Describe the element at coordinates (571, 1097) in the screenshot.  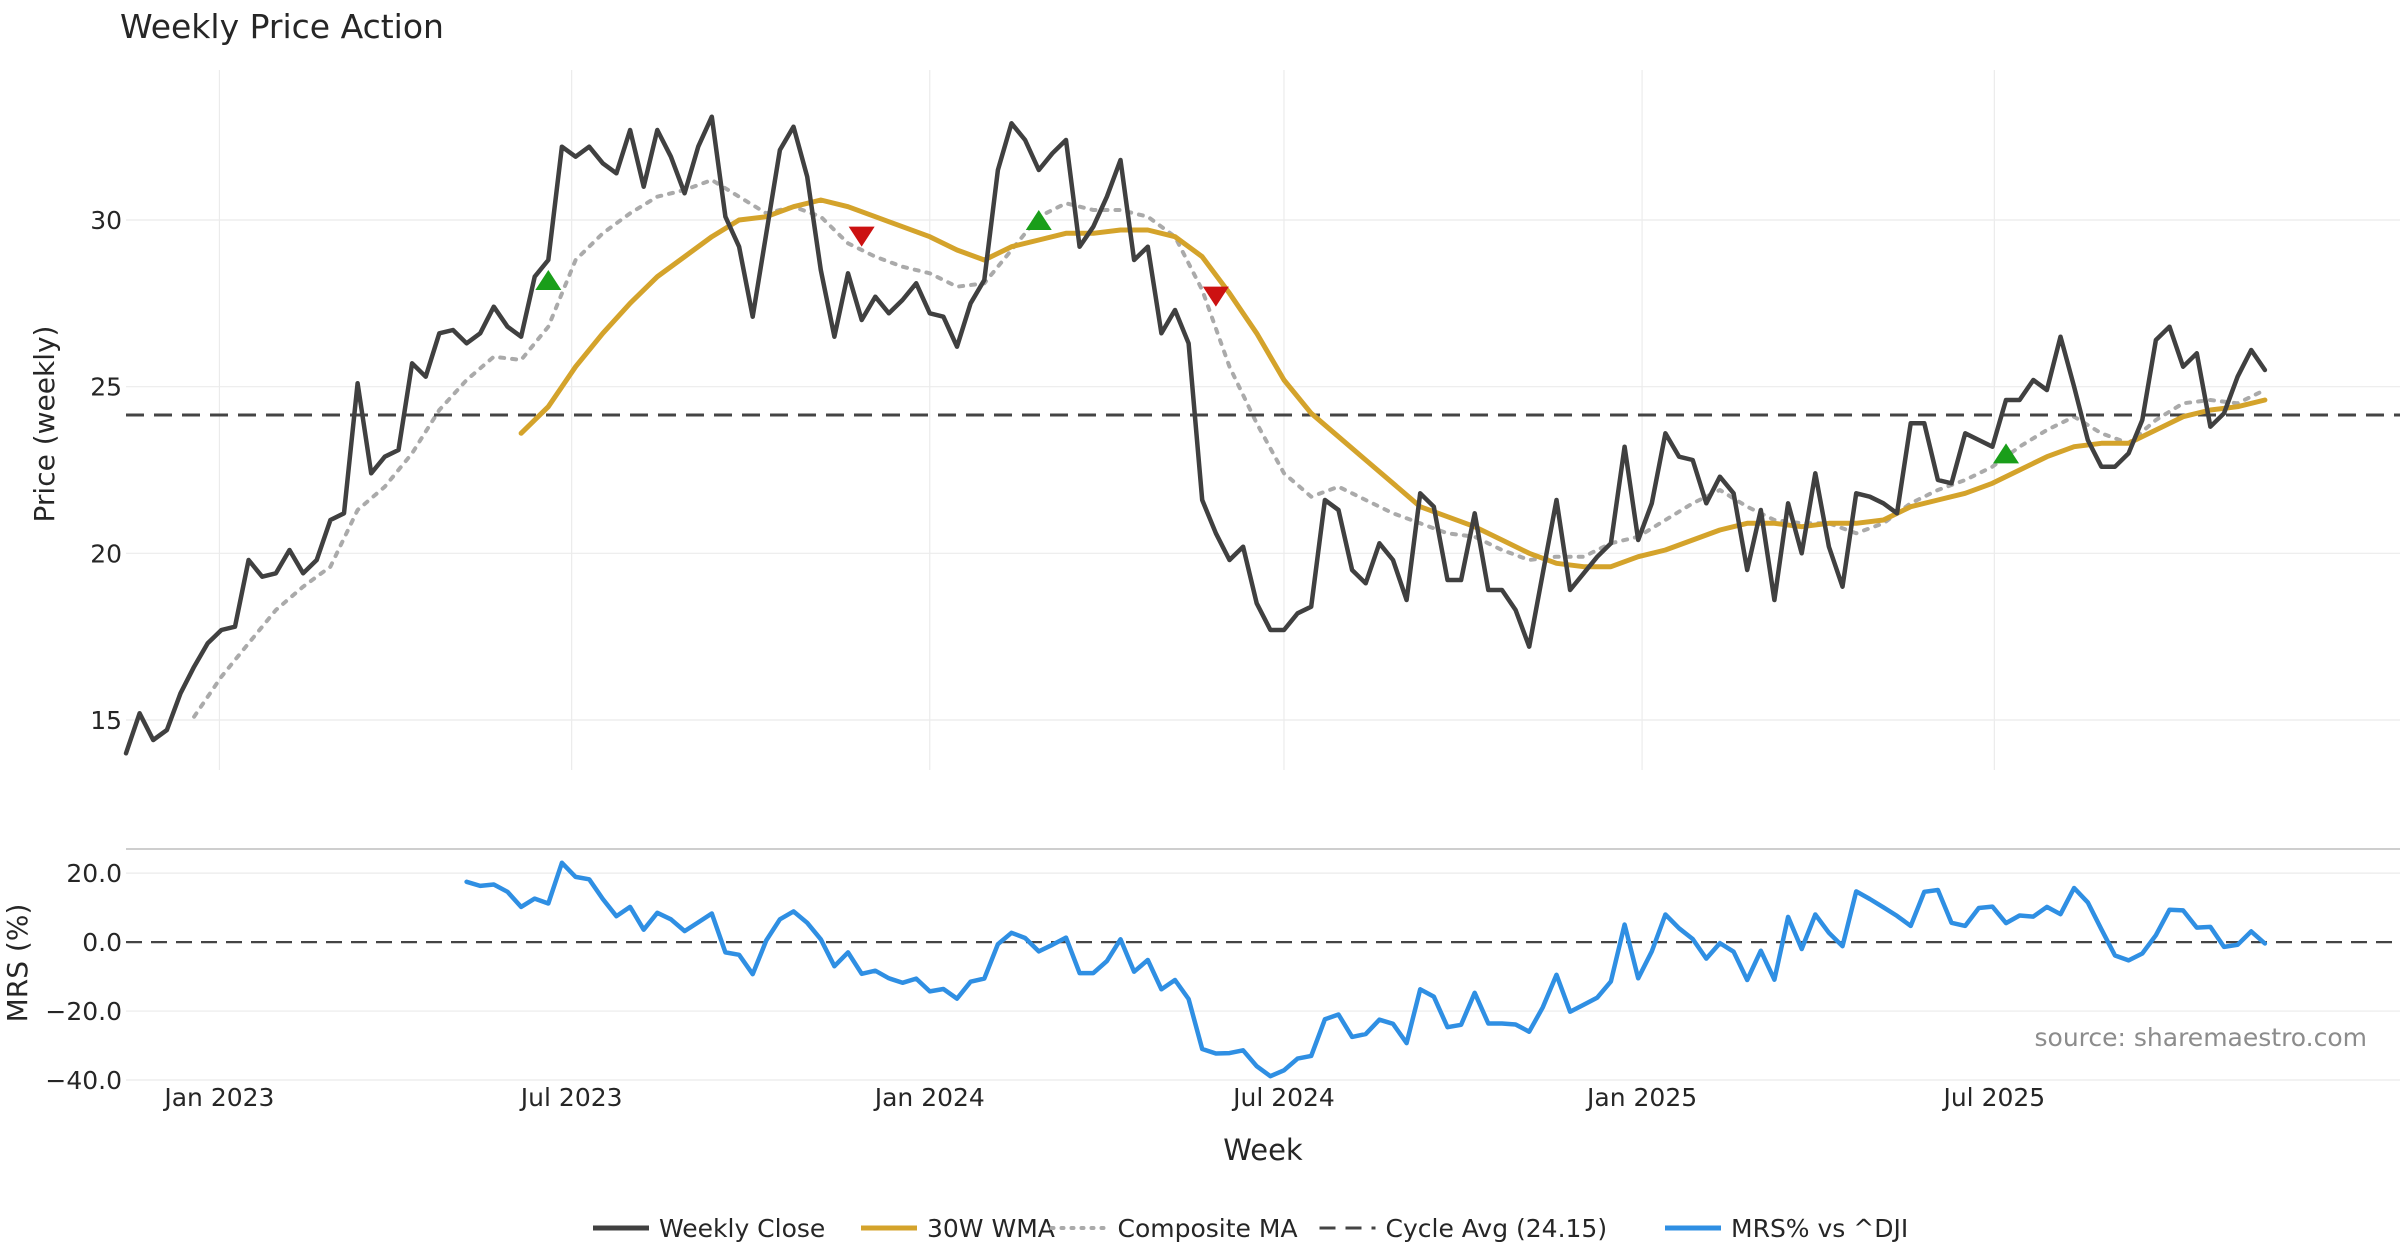
I see `x-tick-label: Jul 2023` at that location.